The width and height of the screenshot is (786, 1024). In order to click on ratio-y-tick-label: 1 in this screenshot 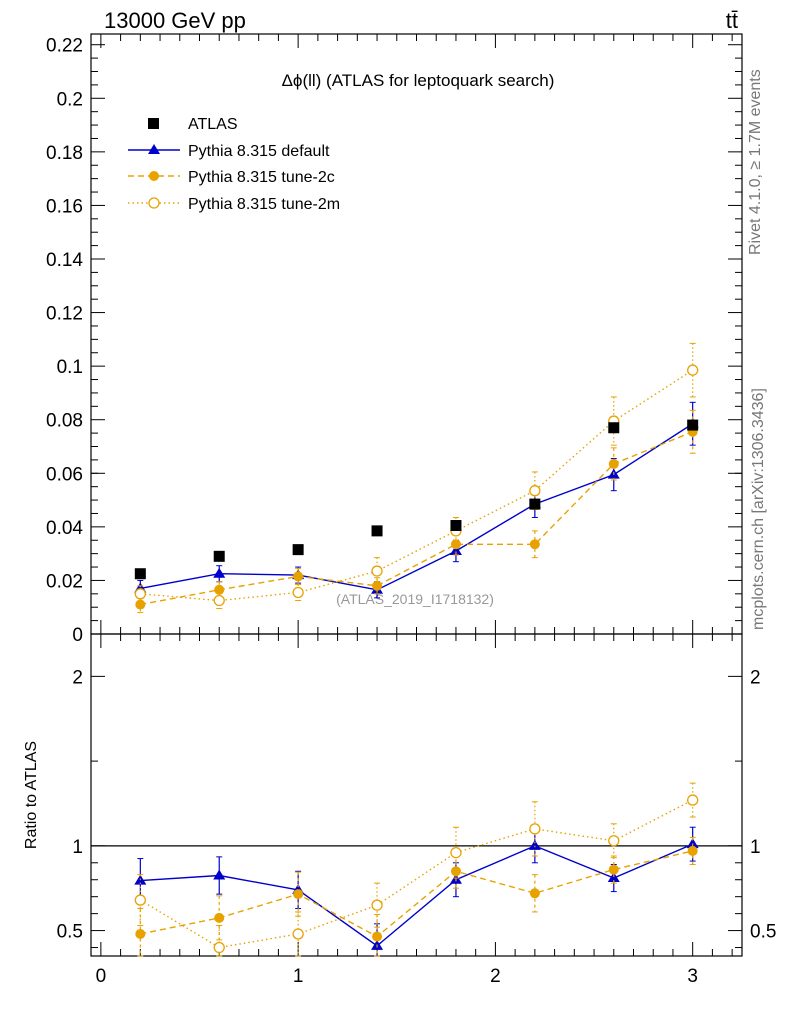, I will do `click(77, 847)`.